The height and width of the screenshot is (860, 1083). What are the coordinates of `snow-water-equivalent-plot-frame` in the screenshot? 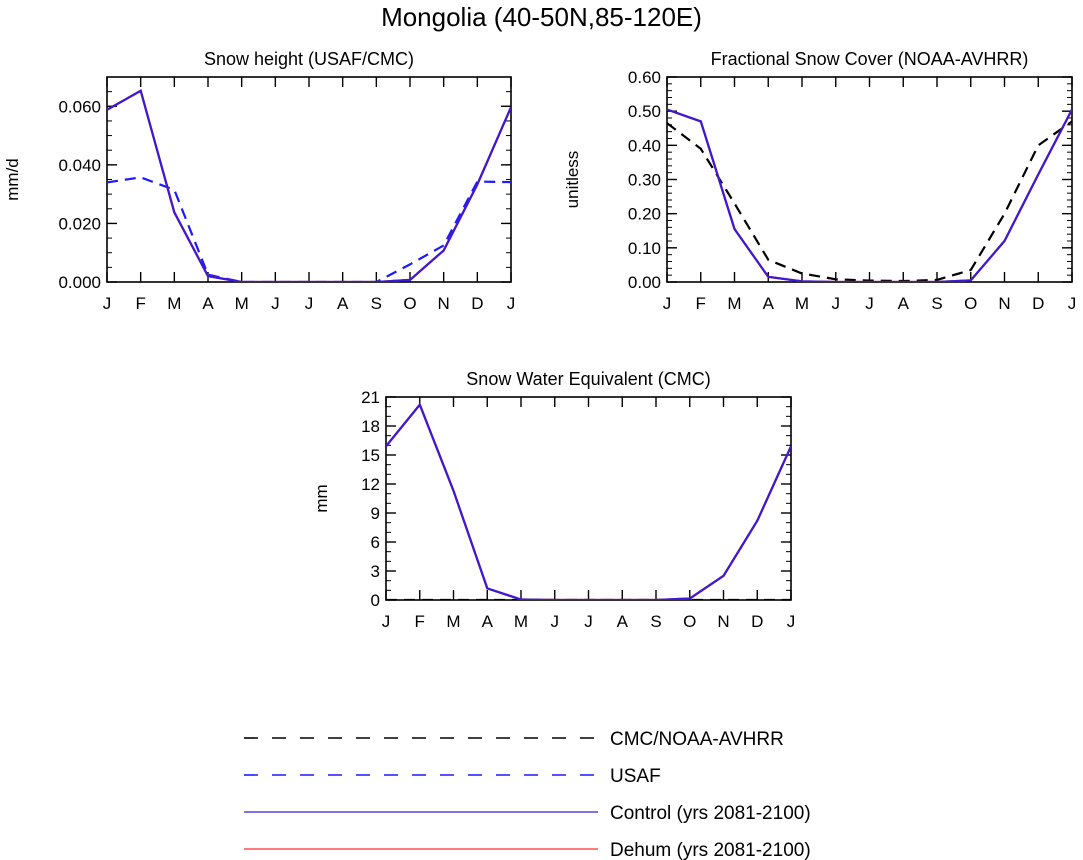 It's located at (588, 498).